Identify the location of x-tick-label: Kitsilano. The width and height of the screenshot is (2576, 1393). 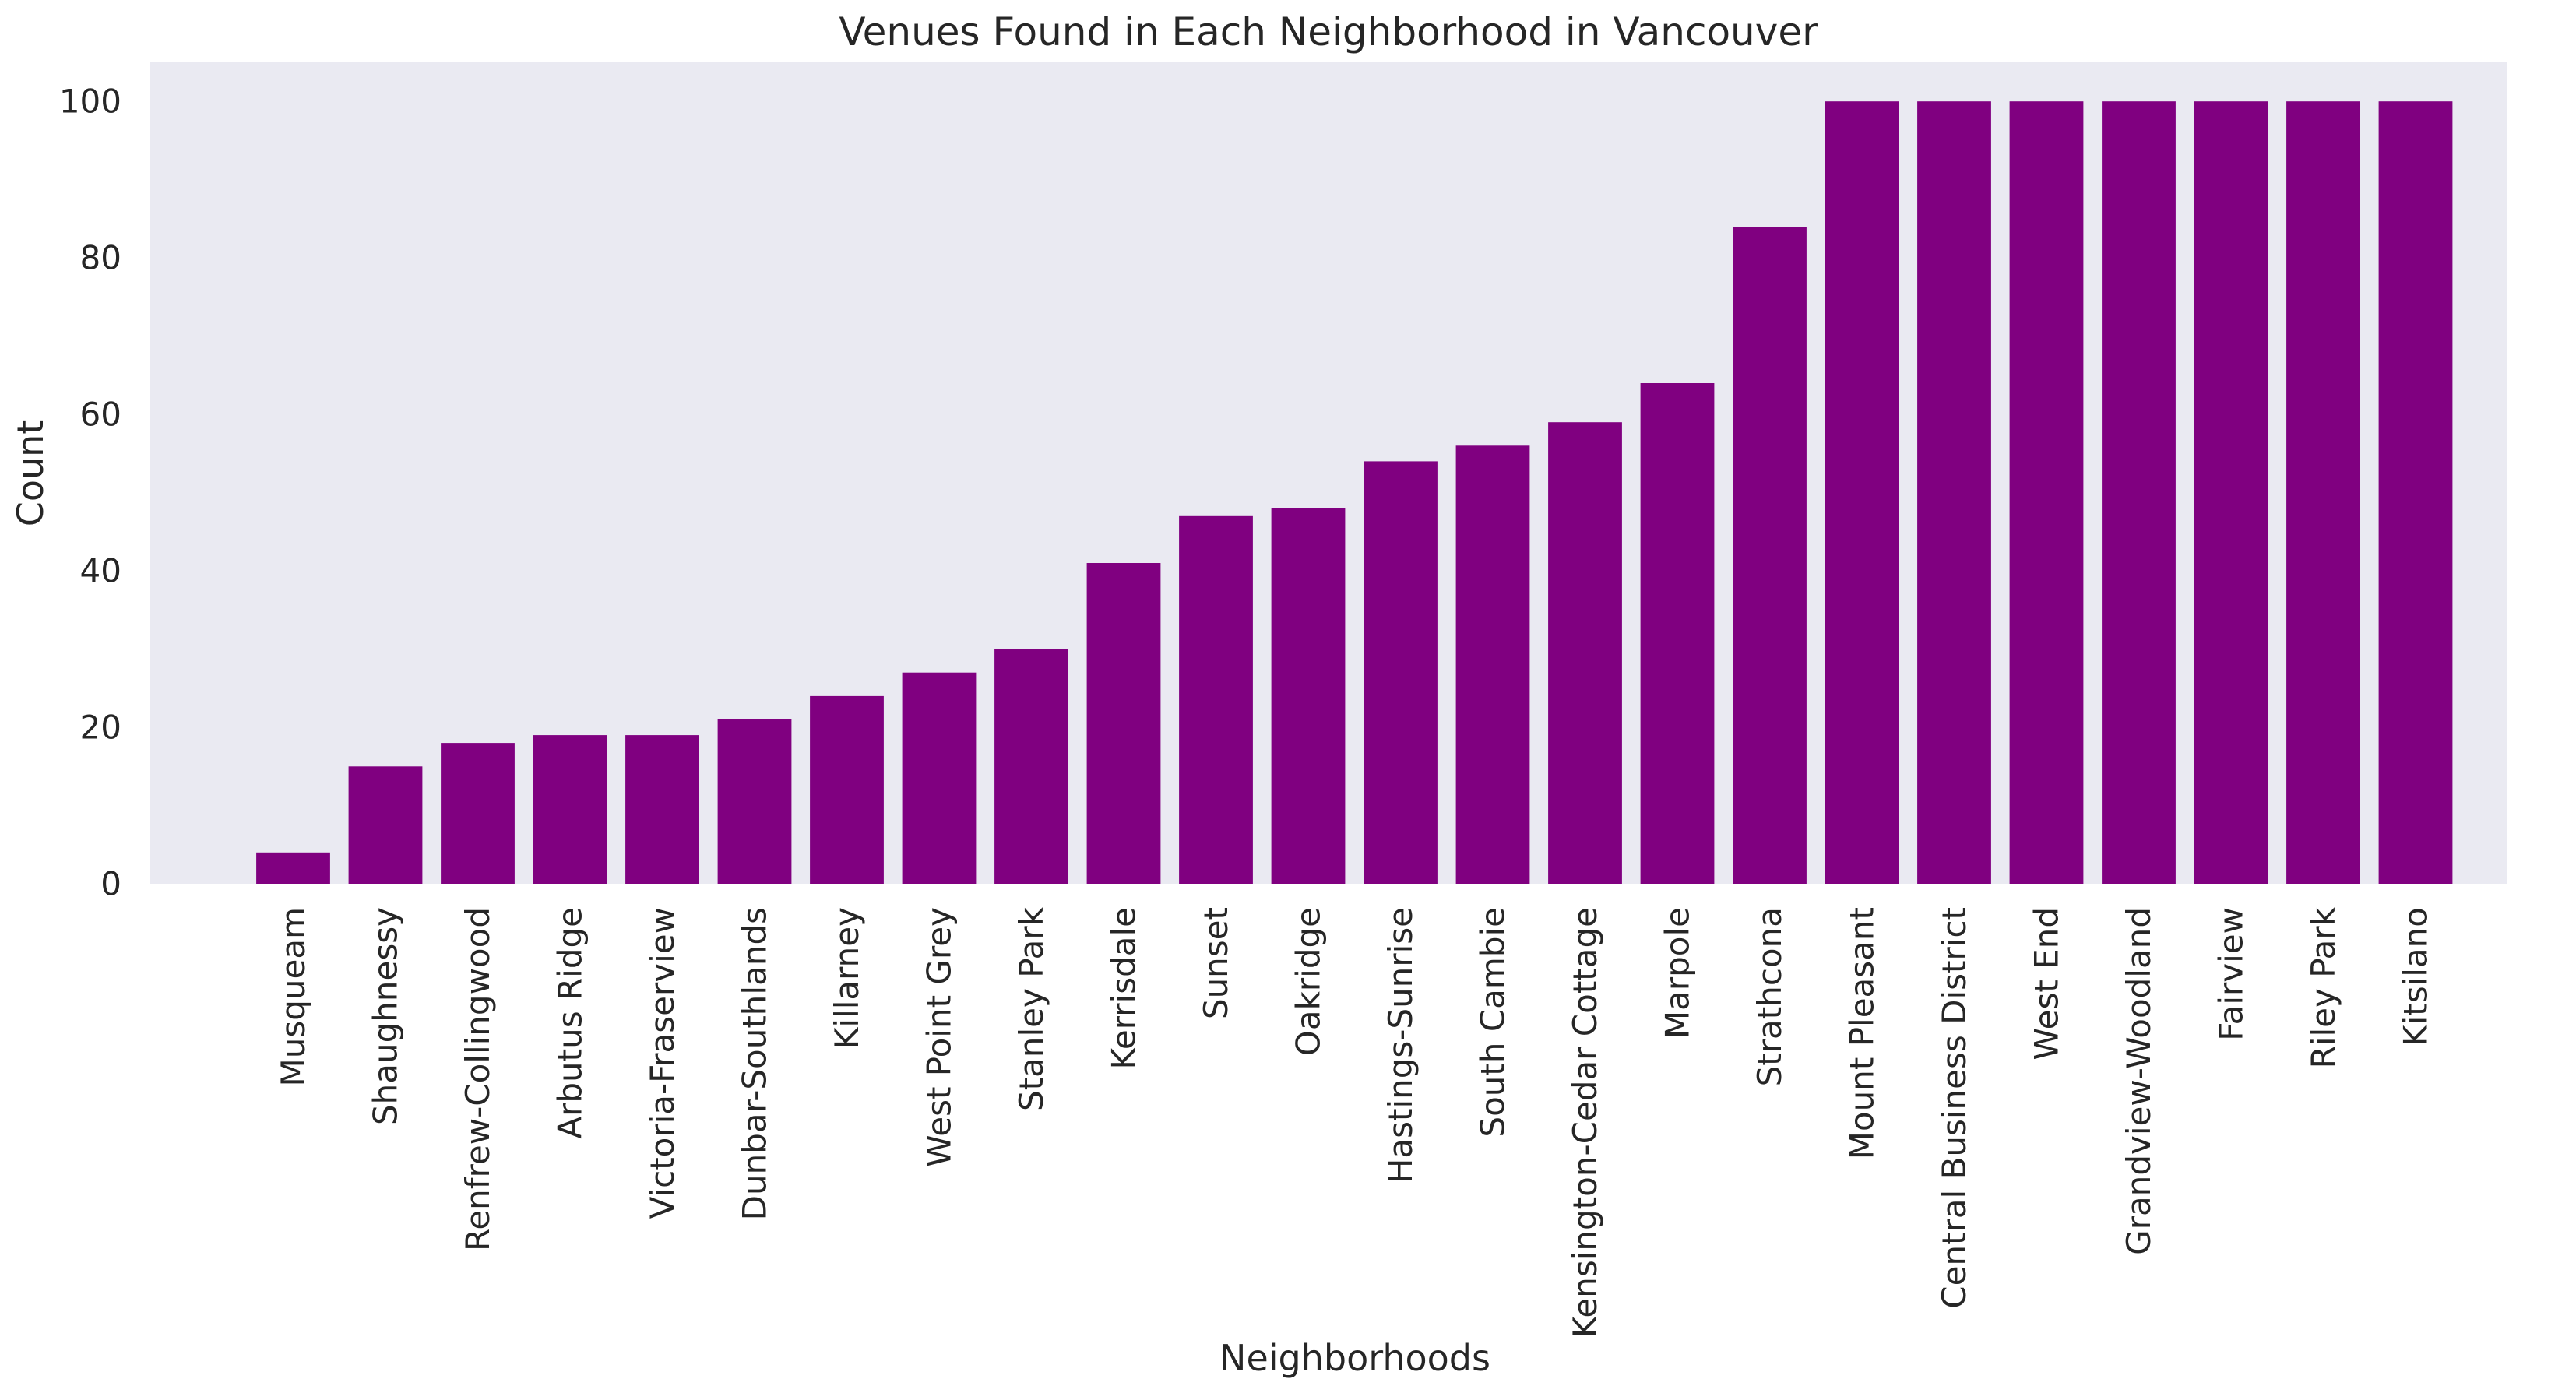
(2416, 977).